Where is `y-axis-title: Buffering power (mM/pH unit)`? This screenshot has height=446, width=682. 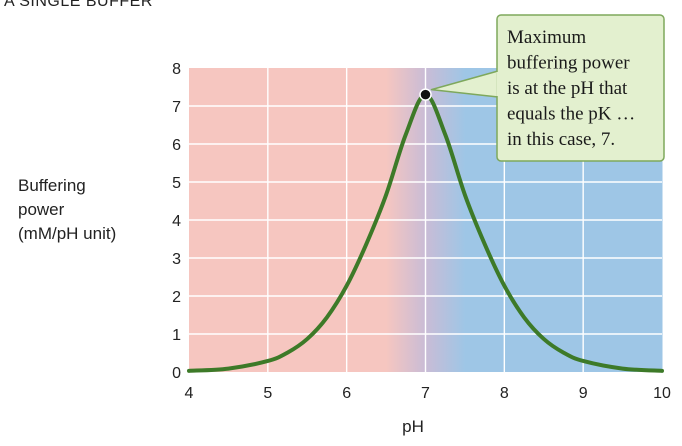
y-axis-title: Buffering power (mM/pH unit) is located at coordinates (67, 209).